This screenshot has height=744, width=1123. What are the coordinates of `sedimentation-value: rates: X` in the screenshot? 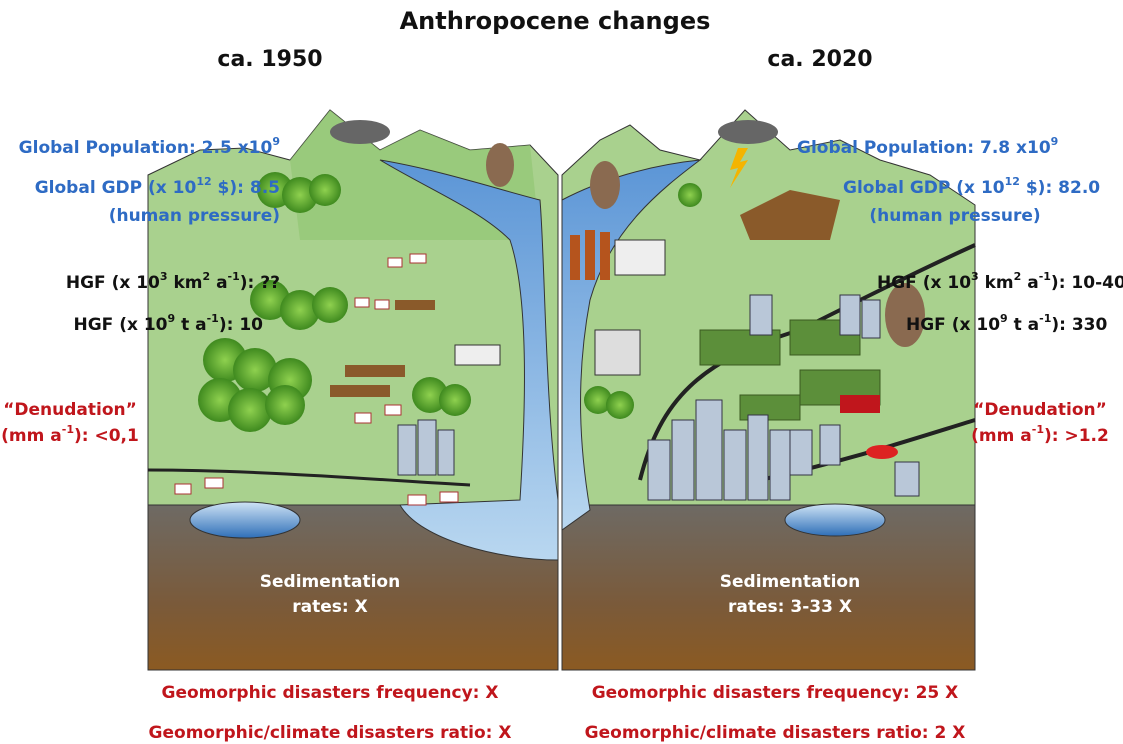 It's located at (329, 607).